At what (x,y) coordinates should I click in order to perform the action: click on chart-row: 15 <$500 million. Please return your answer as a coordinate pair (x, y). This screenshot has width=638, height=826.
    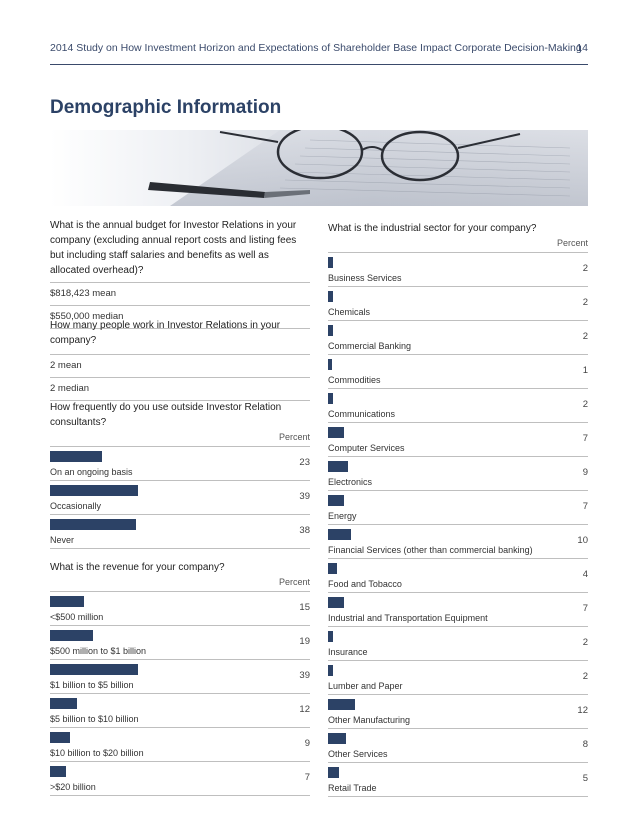
    Looking at the image, I should click on (180, 609).